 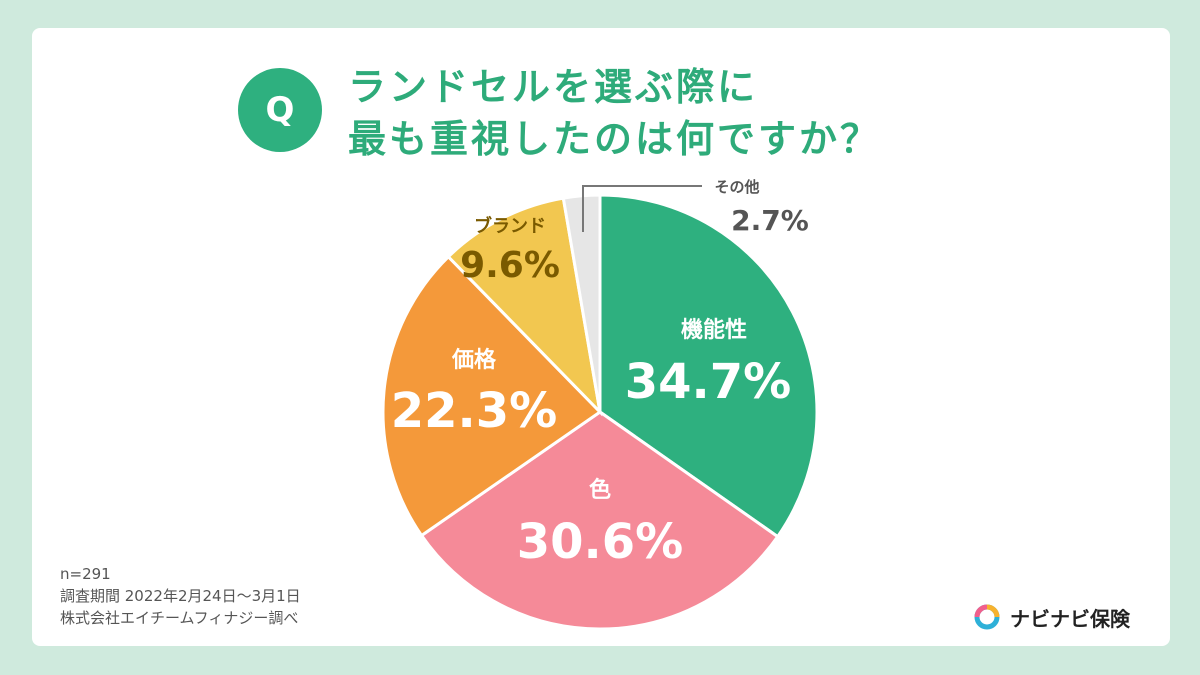 I want to click on slice-label-color: 色, so click(x=600, y=490).